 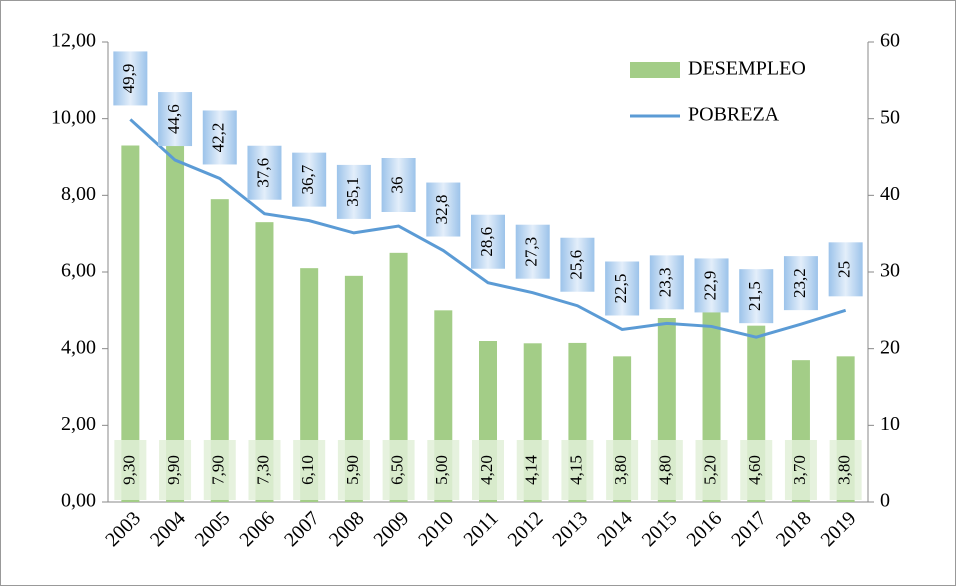 I want to click on y2-tick-label: 30, so click(x=890, y=271).